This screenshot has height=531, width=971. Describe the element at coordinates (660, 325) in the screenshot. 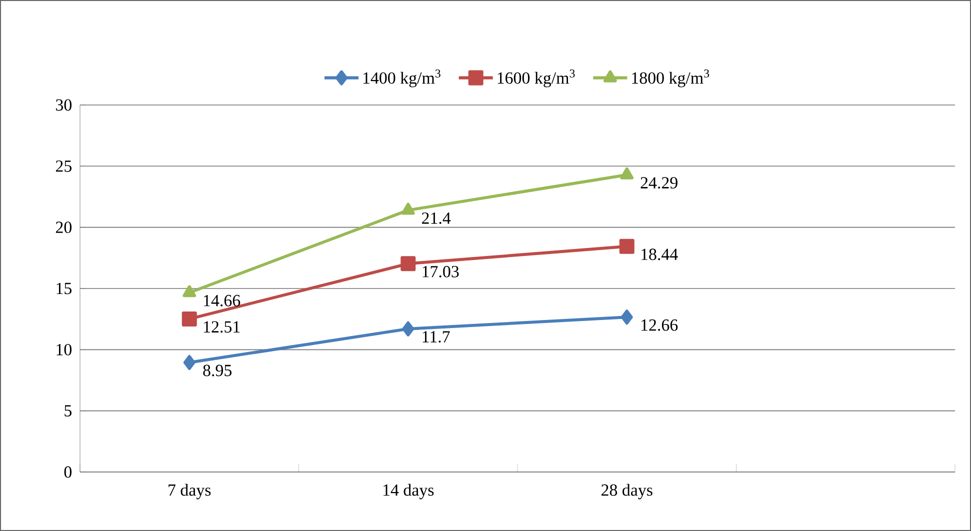

I see `data-label: 12.66` at that location.